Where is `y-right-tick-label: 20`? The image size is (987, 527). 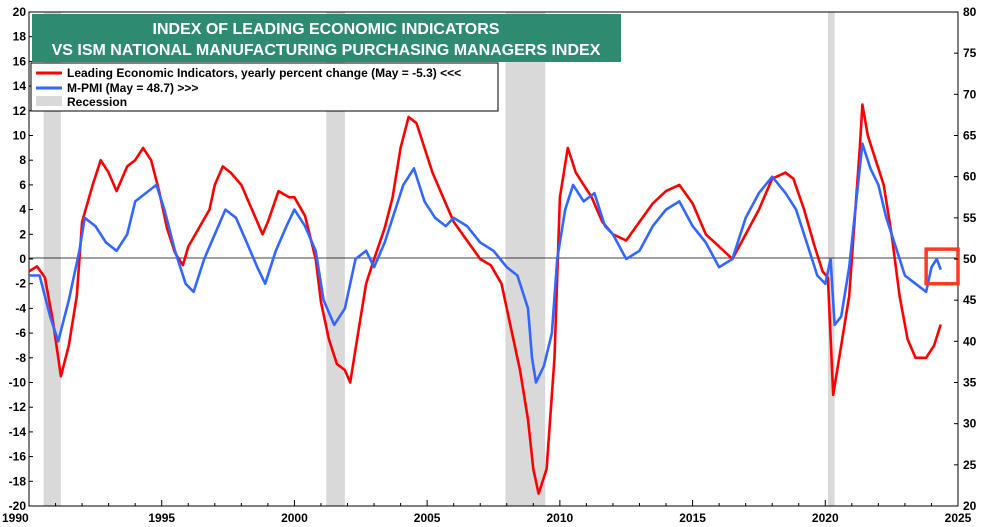 y-right-tick-label: 20 is located at coordinates (970, 506).